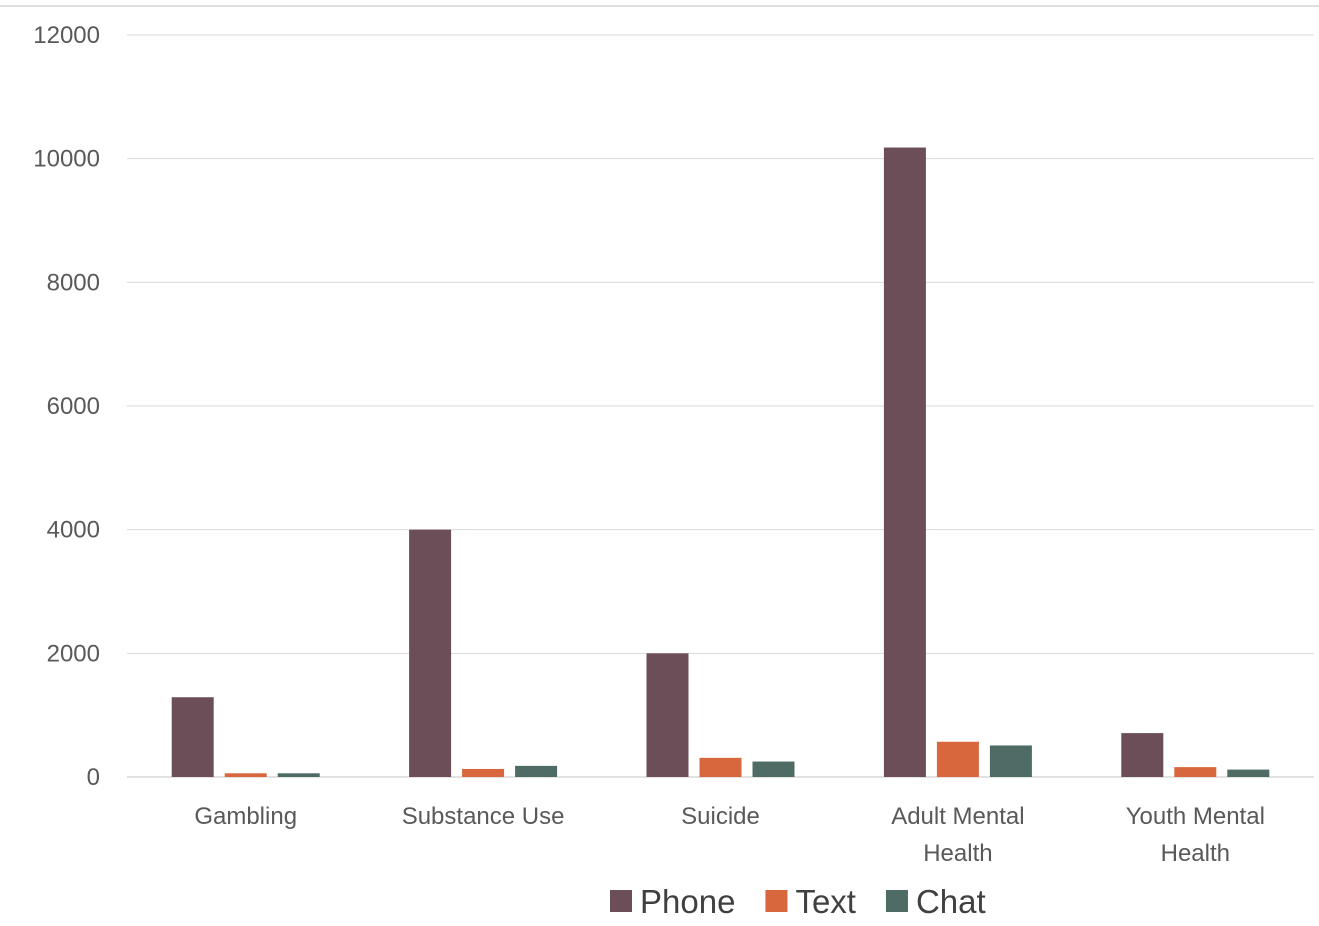  Describe the element at coordinates (66, 35) in the screenshot. I see `y-tick-label: 12000` at that location.